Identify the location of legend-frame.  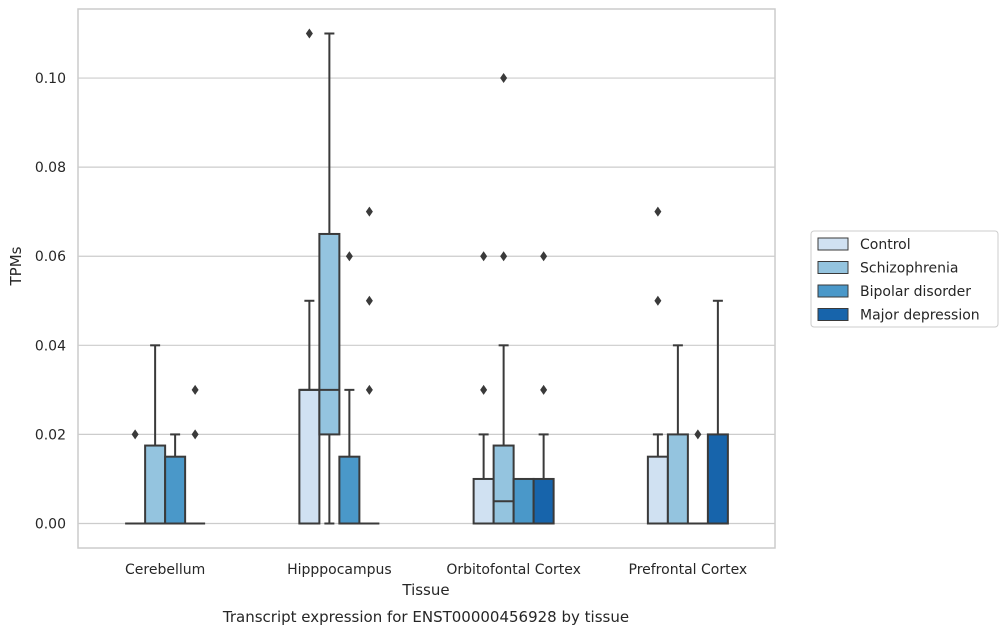
(904, 279).